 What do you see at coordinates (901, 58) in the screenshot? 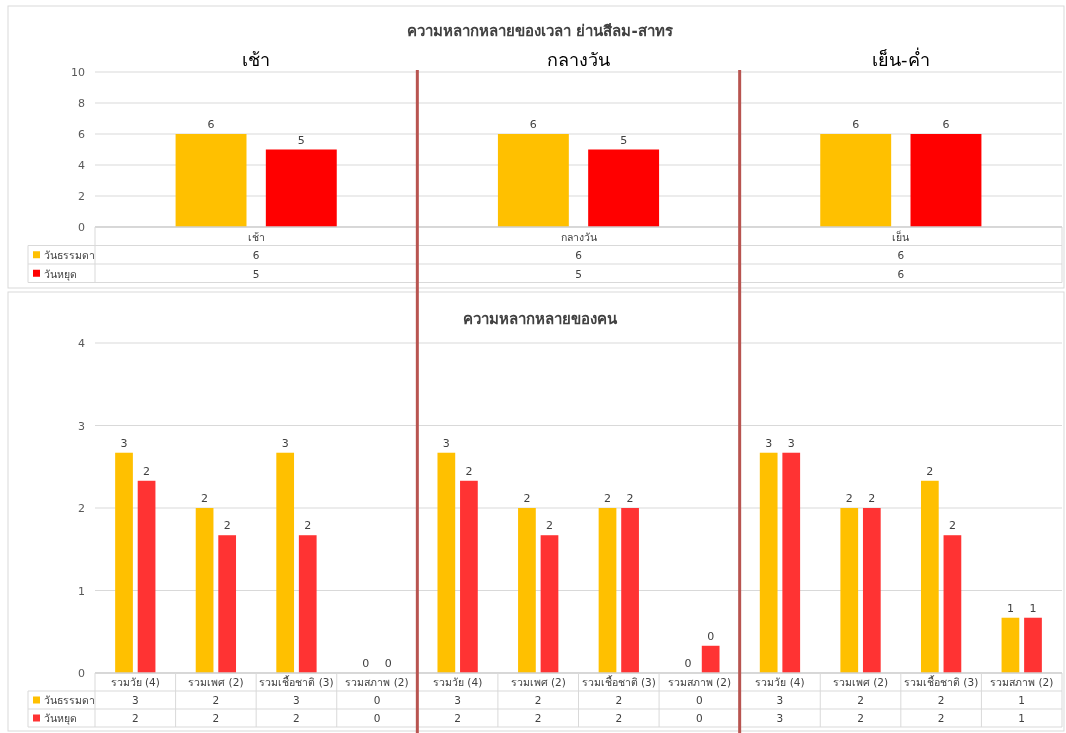
I see `text: เย็น-ค่ำ` at bounding box center [901, 58].